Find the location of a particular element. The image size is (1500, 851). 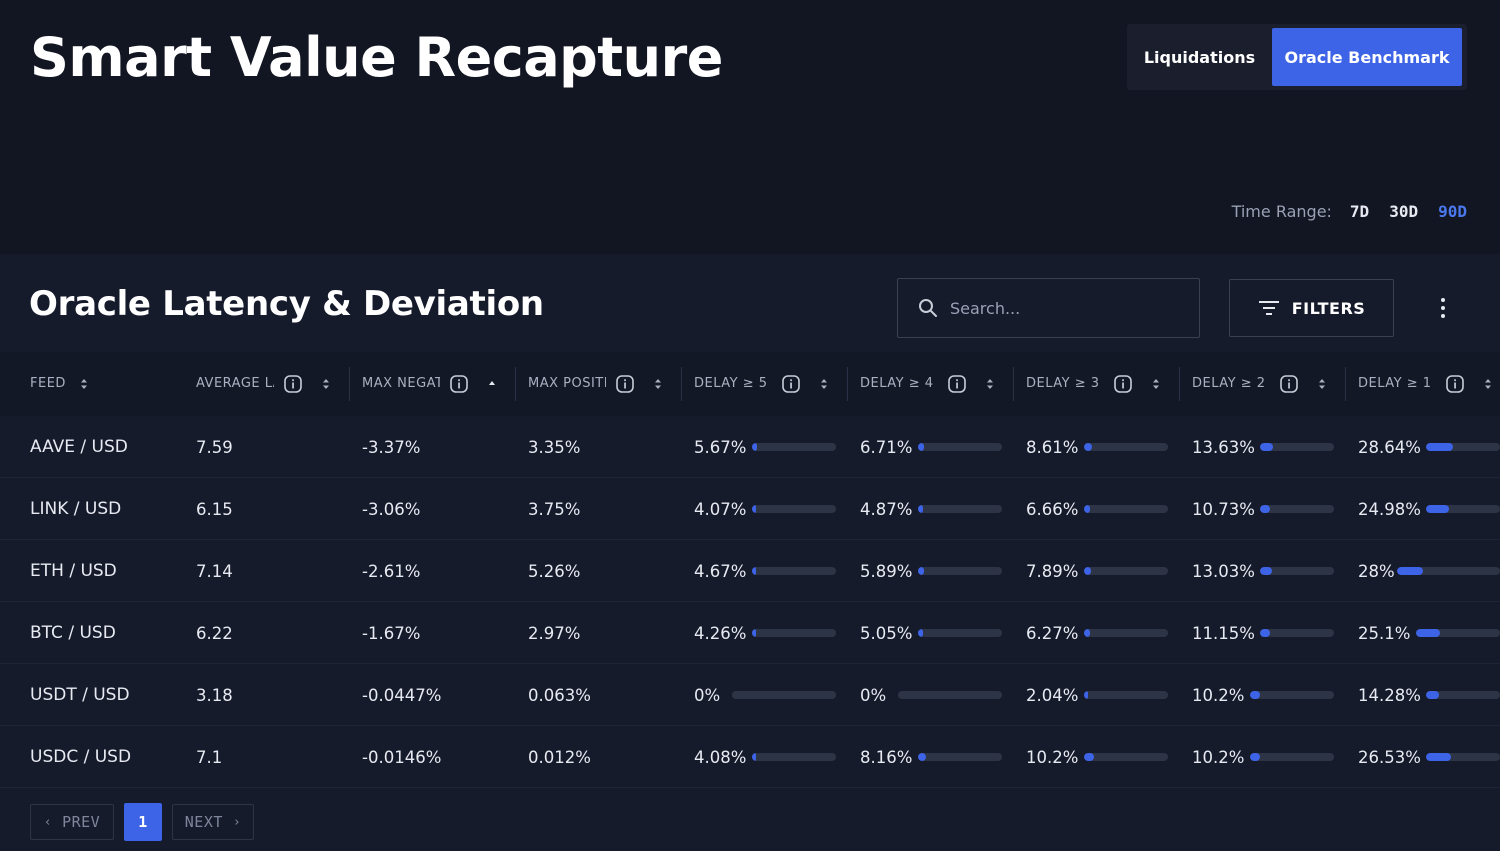

cell-value: 4.87% is located at coordinates (886, 509).